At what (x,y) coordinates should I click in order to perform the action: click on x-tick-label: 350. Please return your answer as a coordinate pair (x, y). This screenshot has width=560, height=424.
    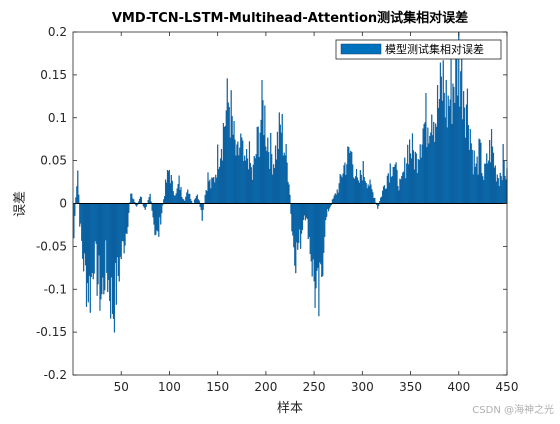
    Looking at the image, I should click on (410, 387).